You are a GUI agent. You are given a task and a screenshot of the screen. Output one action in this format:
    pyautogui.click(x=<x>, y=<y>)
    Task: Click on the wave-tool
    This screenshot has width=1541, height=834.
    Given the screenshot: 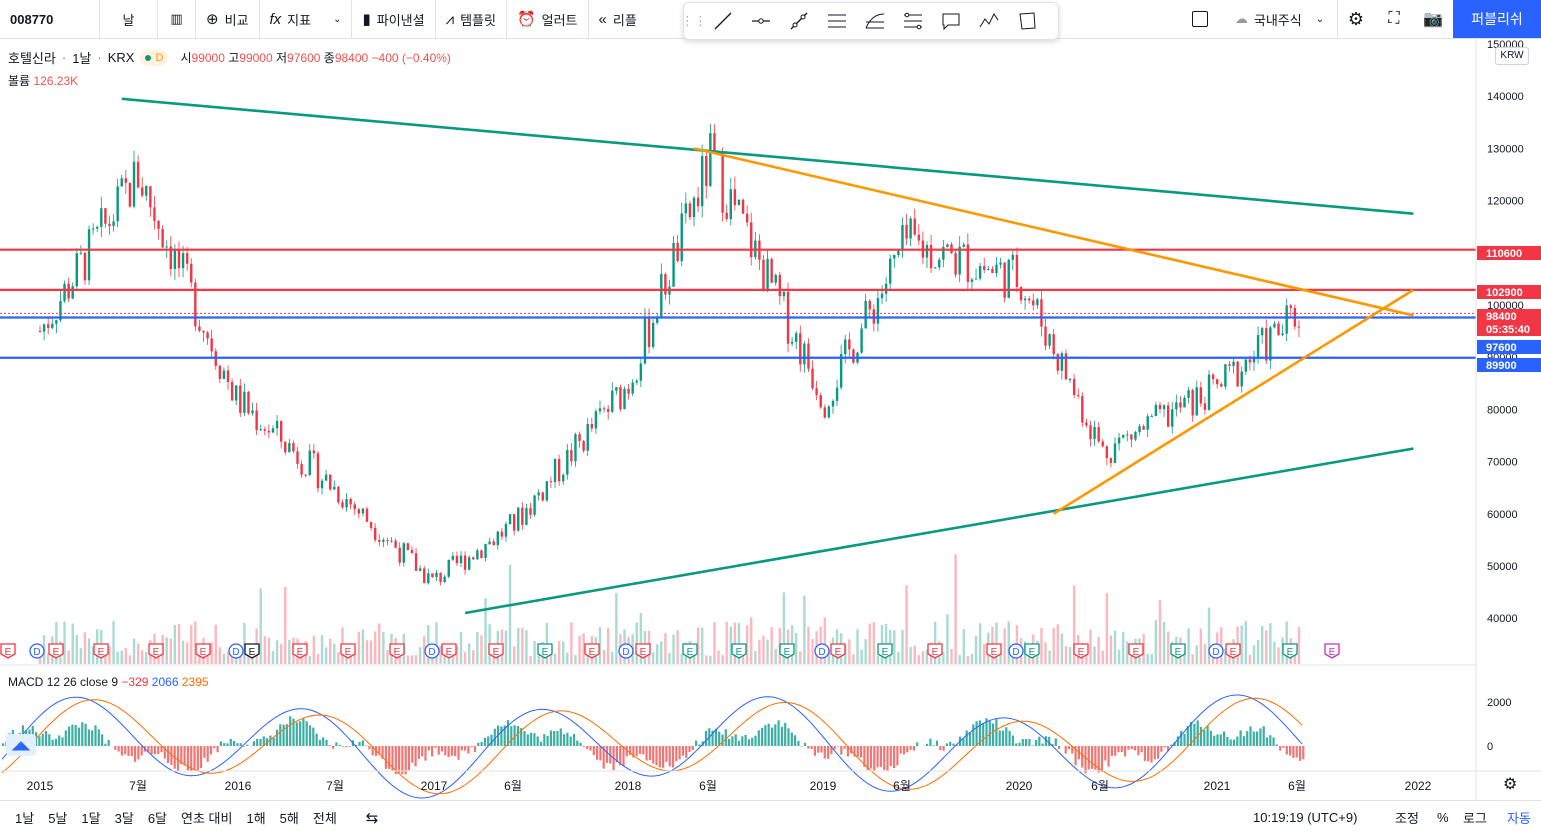 What is the action you would take?
    pyautogui.click(x=989, y=21)
    